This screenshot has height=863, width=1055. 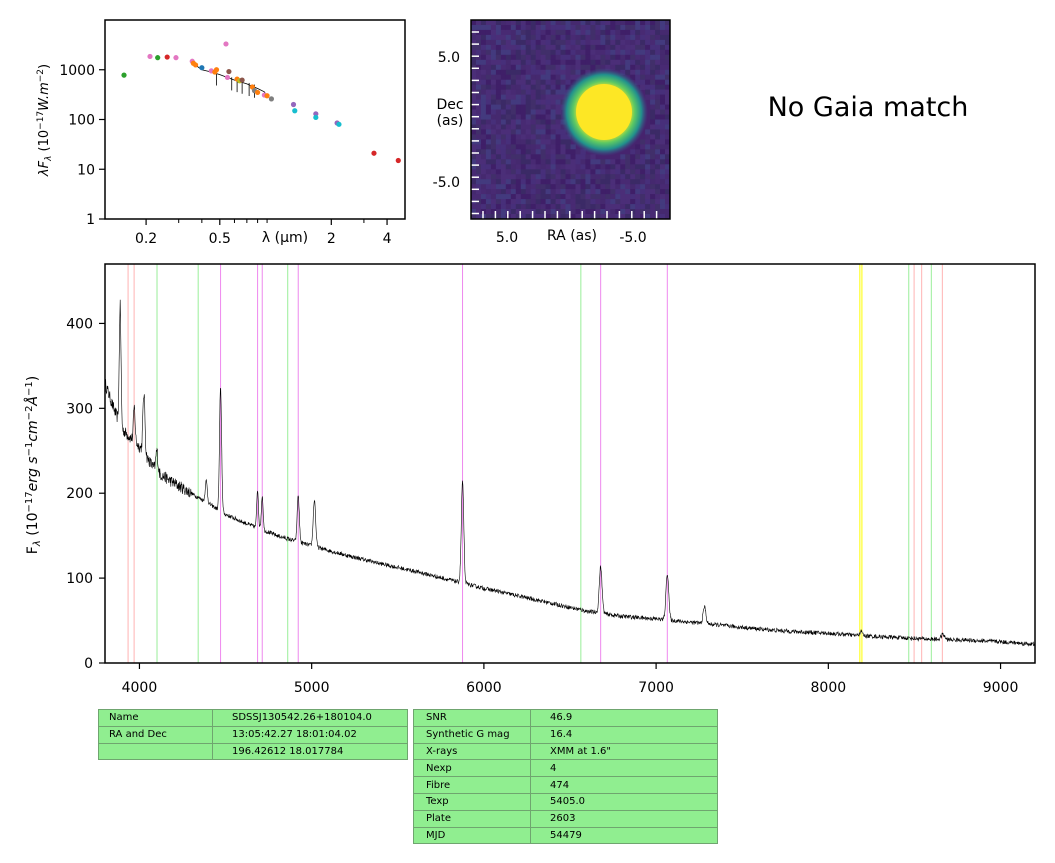 What do you see at coordinates (310, 718) in the screenshot?
I see `identity-value: SDSSJ130542.26+180104.0` at bounding box center [310, 718].